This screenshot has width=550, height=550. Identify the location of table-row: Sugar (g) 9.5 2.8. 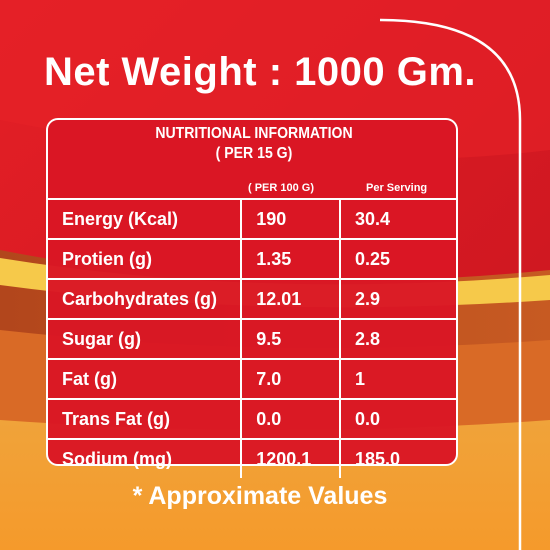
(252, 339).